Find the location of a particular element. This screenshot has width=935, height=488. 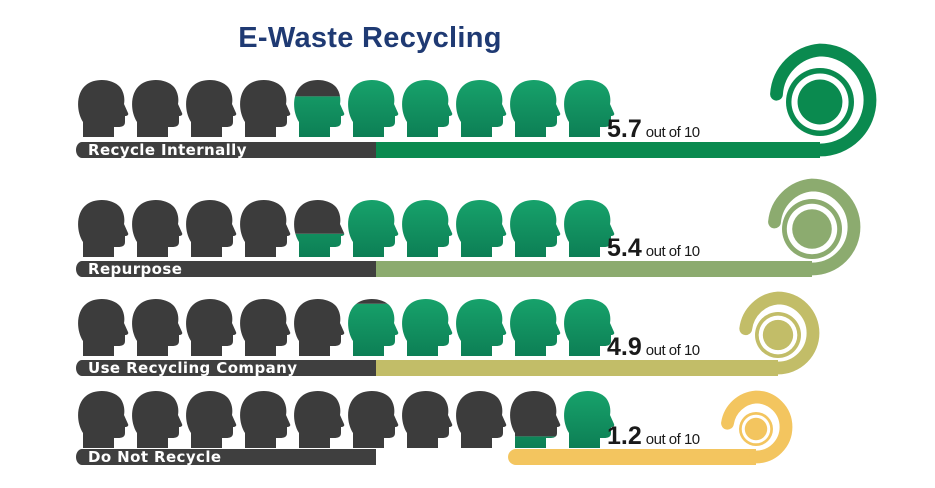

chart-title: E-Waste Recycling is located at coordinates (370, 38).